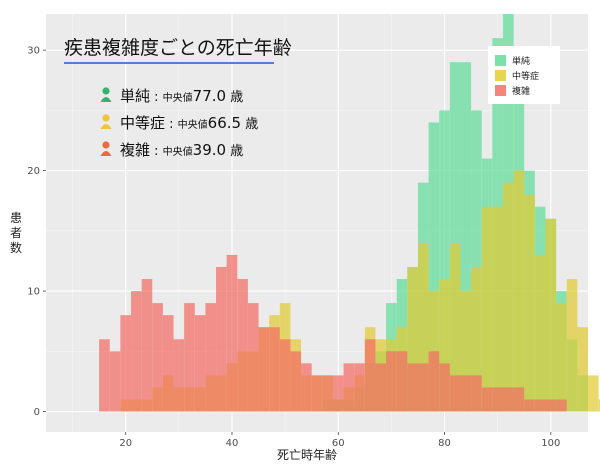 This screenshot has height=464, width=600. I want to click on median-annotation: 複雑 : 中央値39.0 歳, so click(171, 150).